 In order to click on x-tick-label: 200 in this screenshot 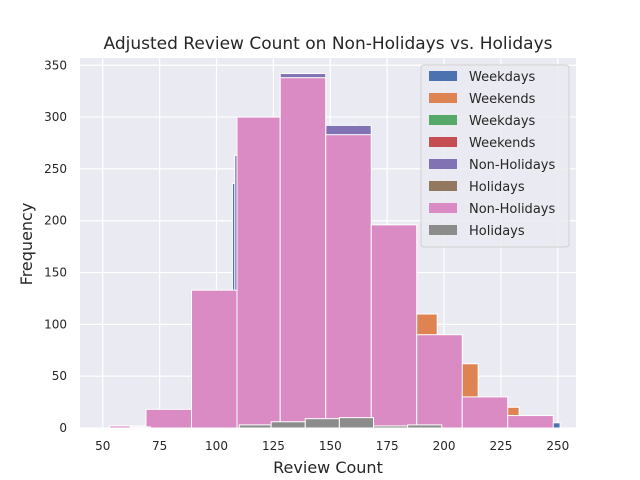, I will do `click(444, 446)`.